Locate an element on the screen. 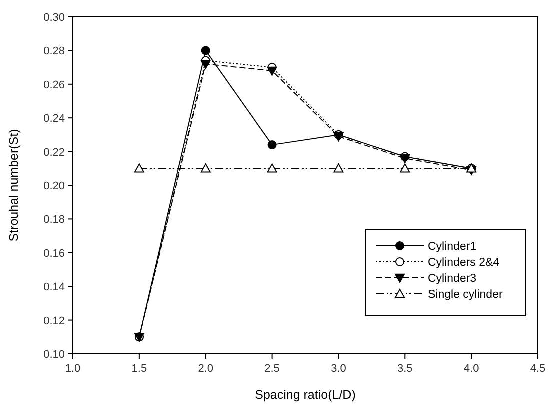 The width and height of the screenshot is (548, 411). y-tick-label: 0.28 is located at coordinates (54, 52).